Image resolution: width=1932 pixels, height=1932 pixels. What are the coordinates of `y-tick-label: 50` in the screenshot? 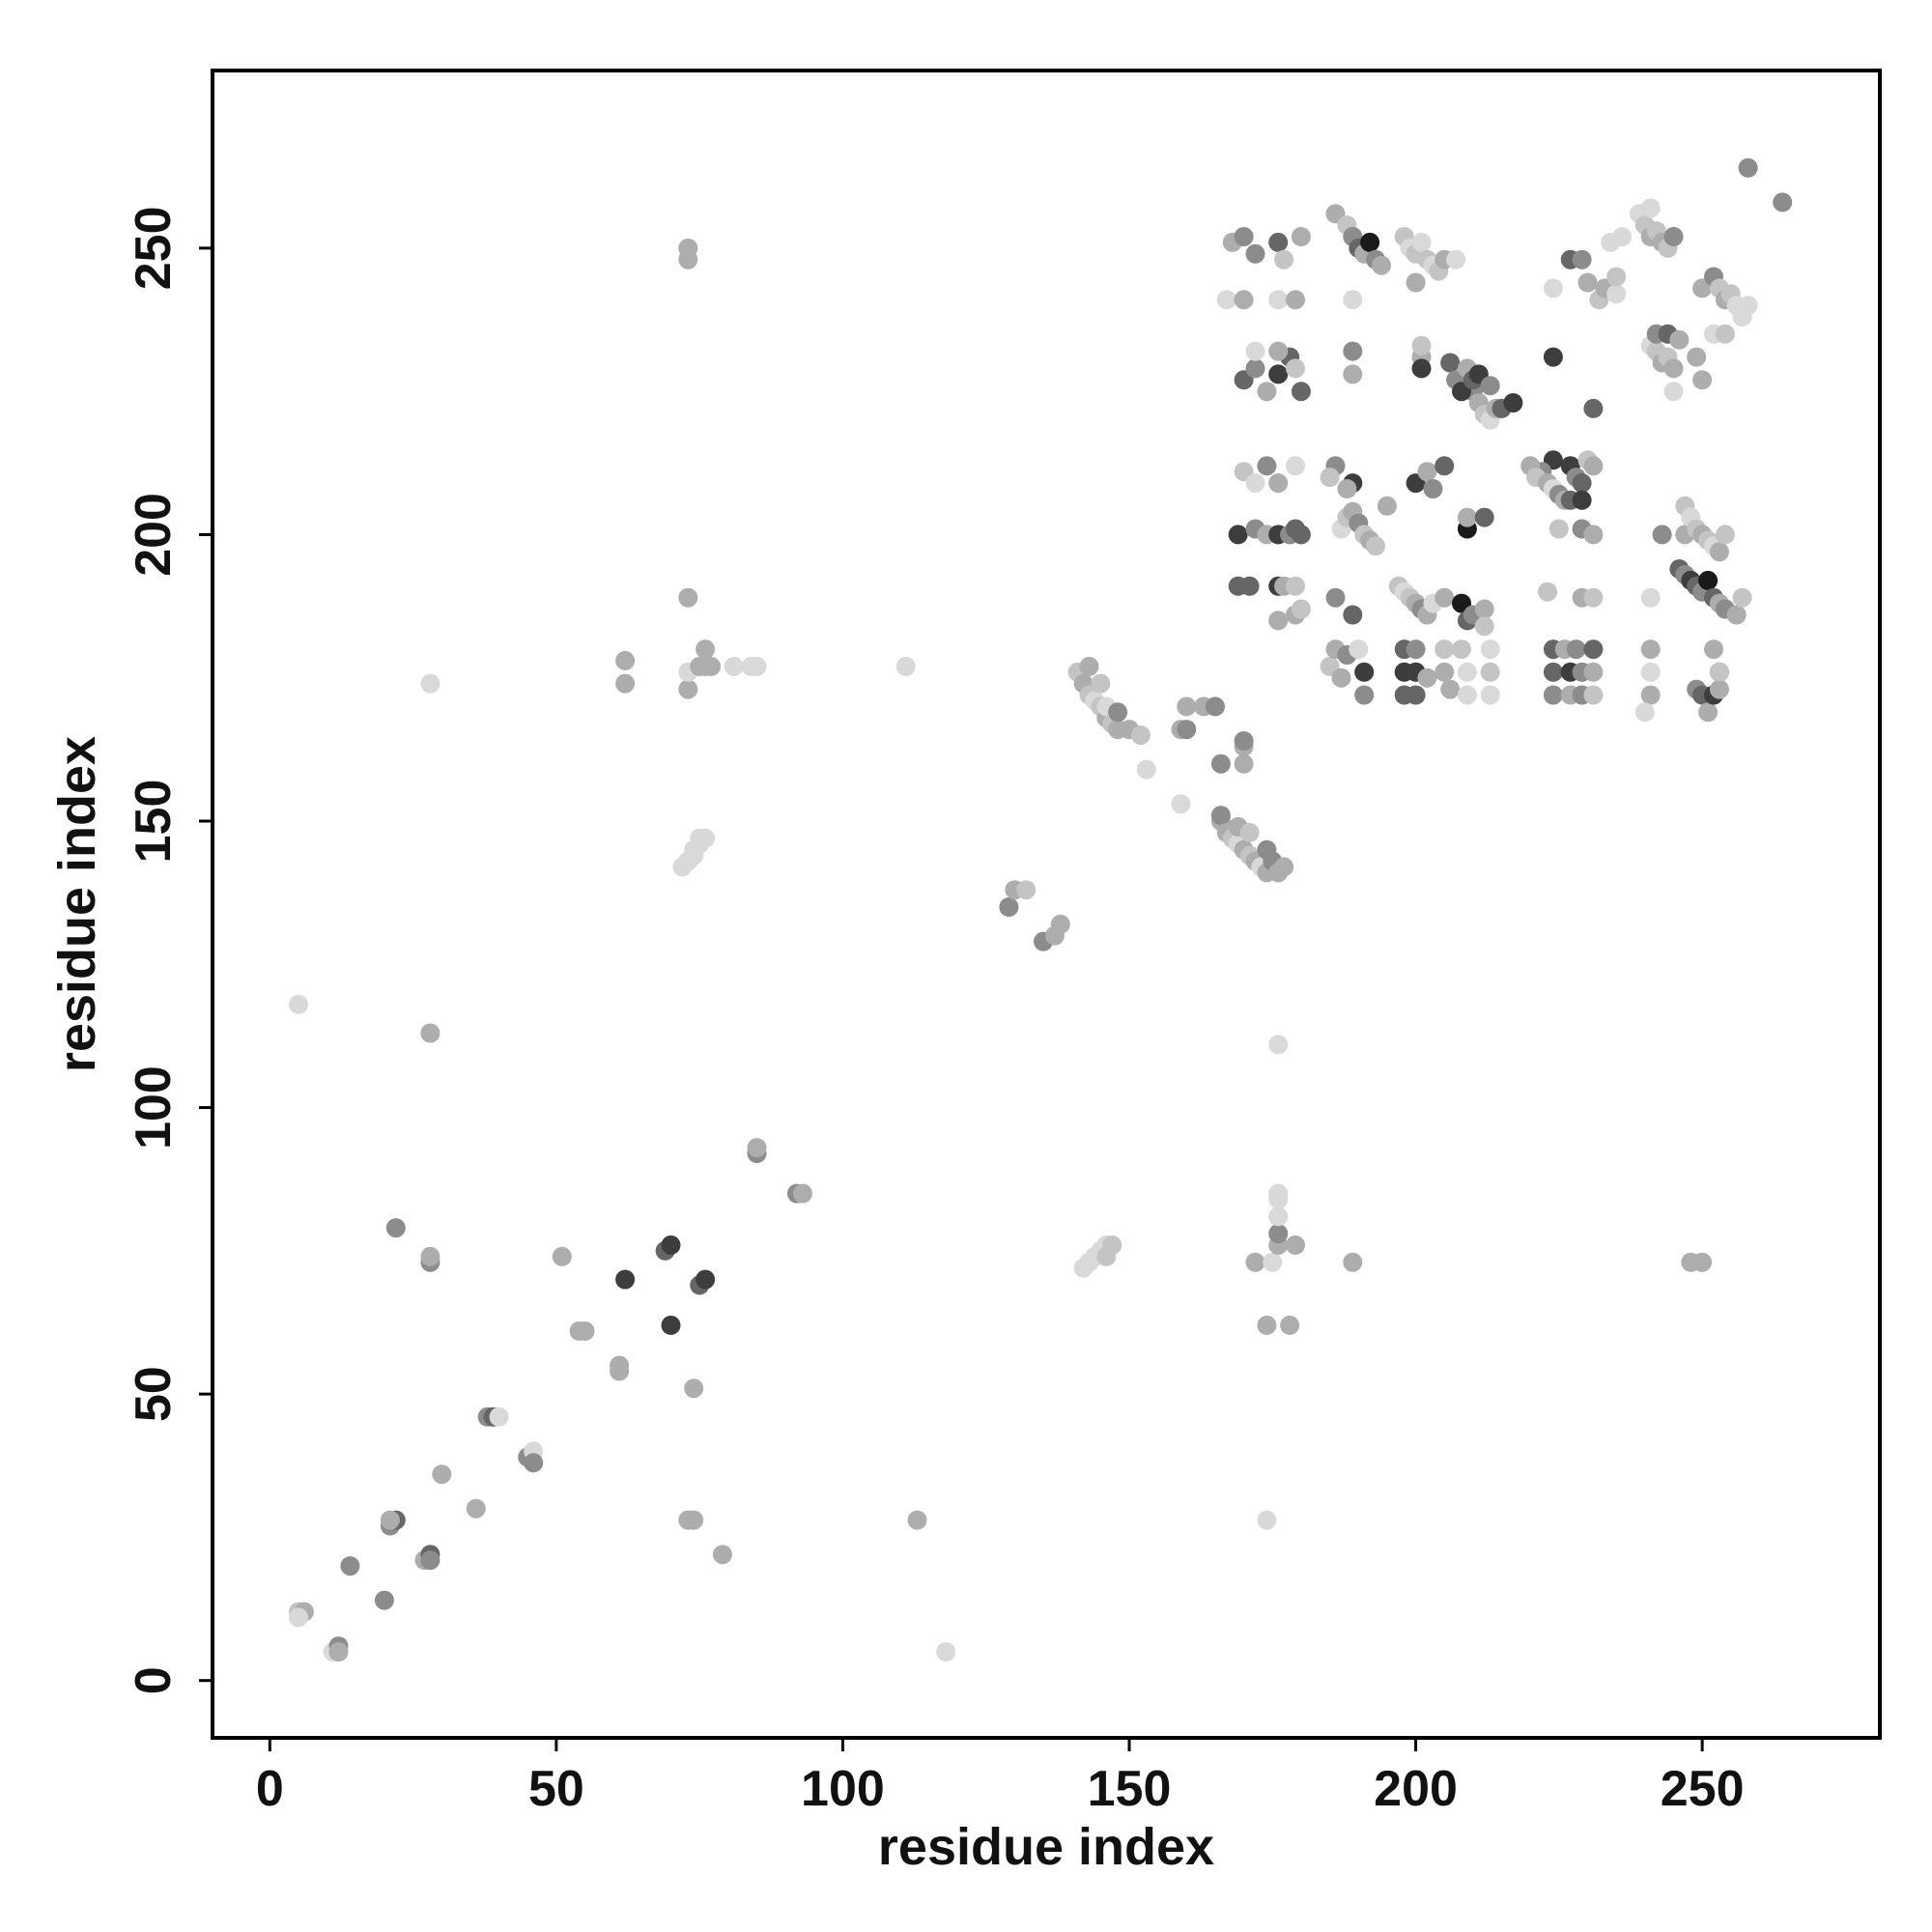 It's located at (154, 1394).